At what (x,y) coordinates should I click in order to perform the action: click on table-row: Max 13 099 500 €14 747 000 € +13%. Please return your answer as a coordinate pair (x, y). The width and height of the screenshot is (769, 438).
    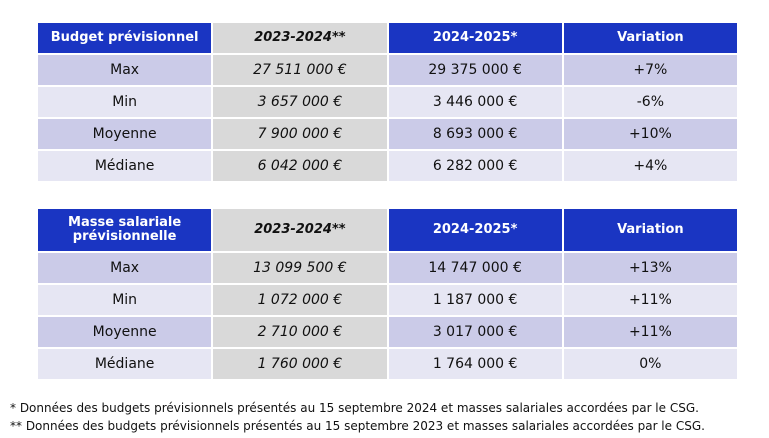
    Looking at the image, I should click on (387, 268).